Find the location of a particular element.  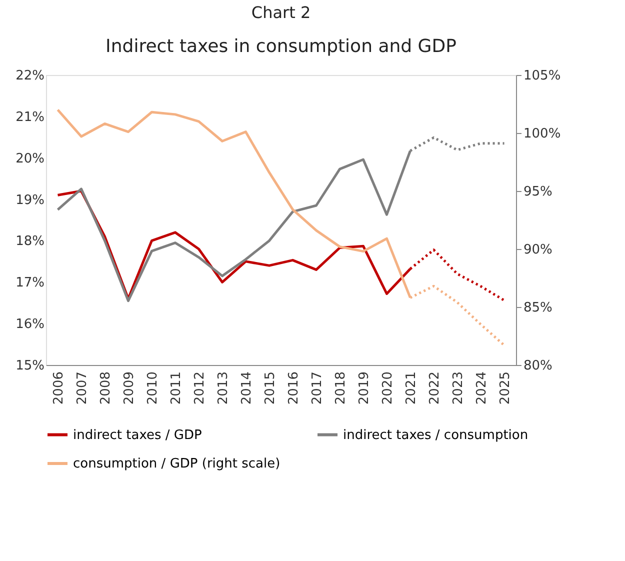

x-tick-label: 2013 is located at coordinates (223, 388).